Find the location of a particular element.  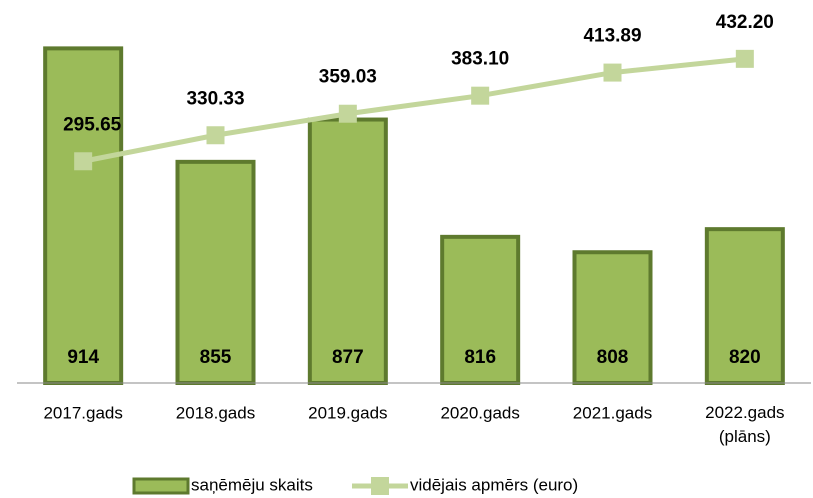

bar-value-label: 816 is located at coordinates (480, 357).